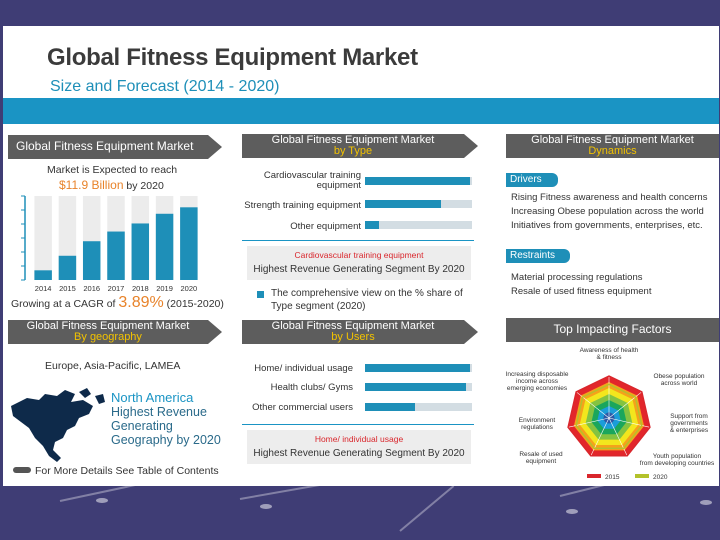  I want to click on type-legend-line1: The comprehensive view on the % share of, so click(367, 293).